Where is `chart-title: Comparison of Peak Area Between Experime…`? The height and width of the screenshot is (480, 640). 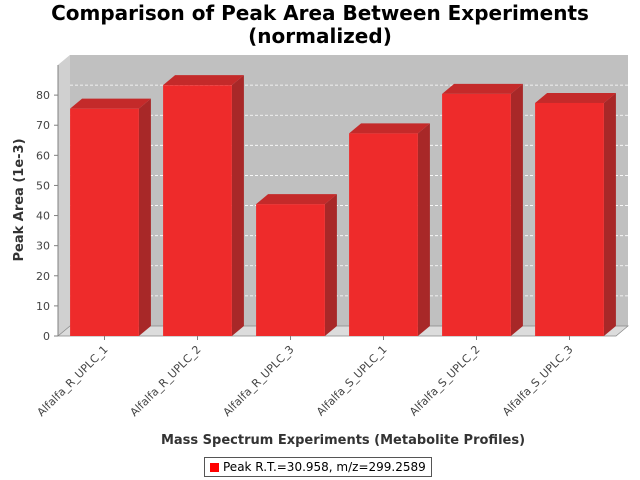
chart-title: Comparison of Peak Area Between Experime… is located at coordinates (320, 25).